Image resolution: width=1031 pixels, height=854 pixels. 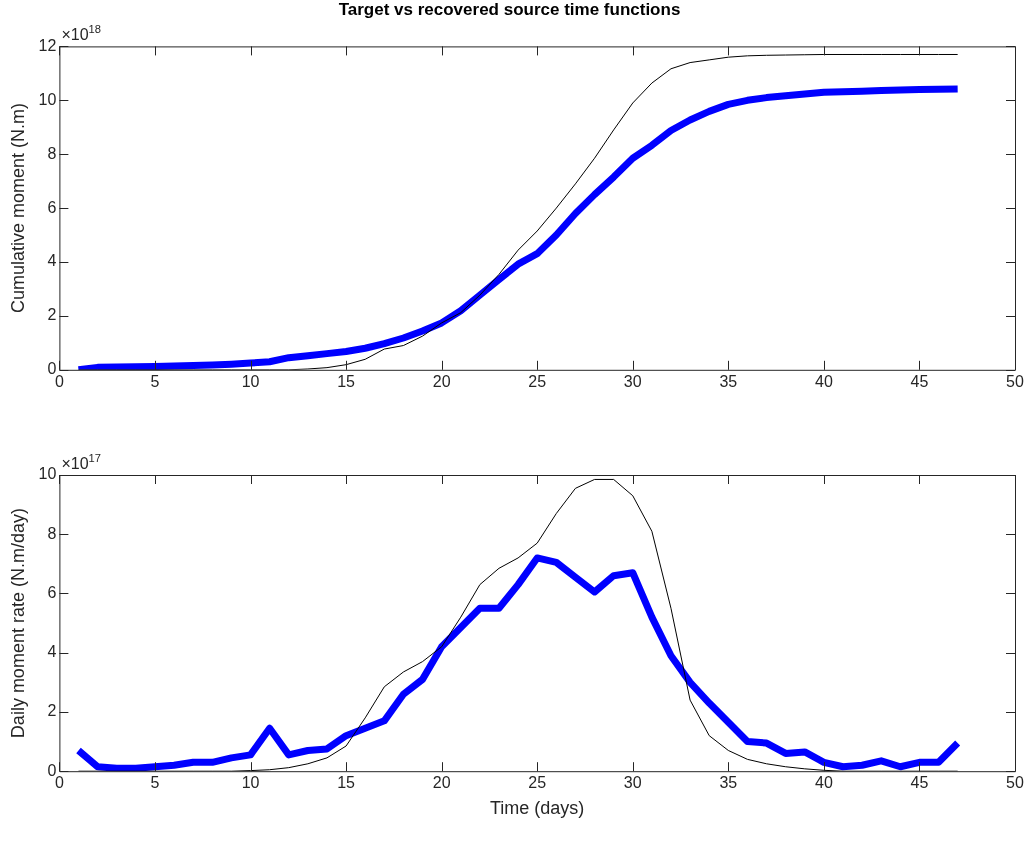 What do you see at coordinates (17, 623) in the screenshot?
I see `y-axis-title: Daily moment rate (N.m/day)` at bounding box center [17, 623].